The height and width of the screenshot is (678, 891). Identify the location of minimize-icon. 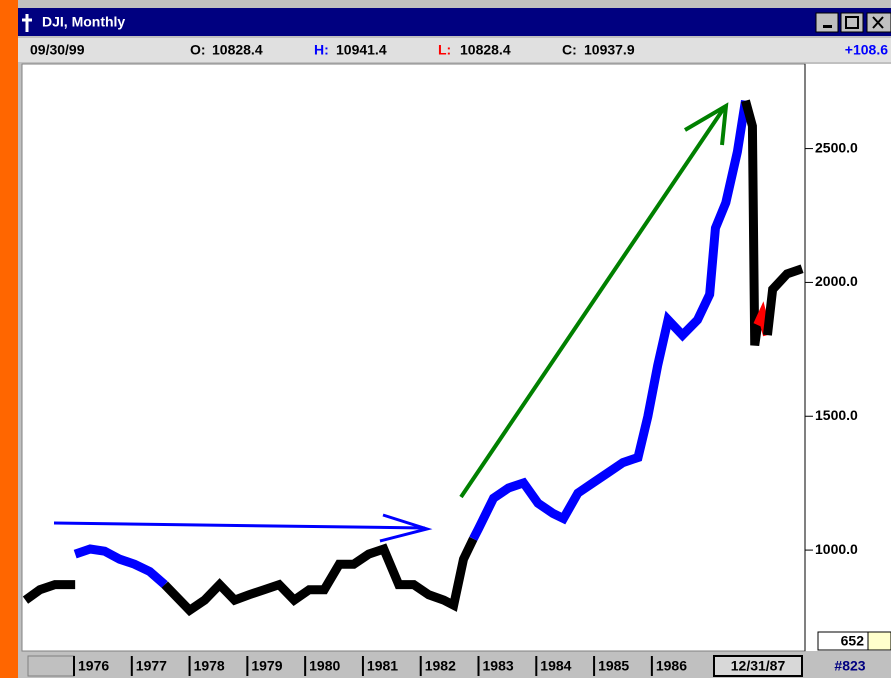
(827, 26).